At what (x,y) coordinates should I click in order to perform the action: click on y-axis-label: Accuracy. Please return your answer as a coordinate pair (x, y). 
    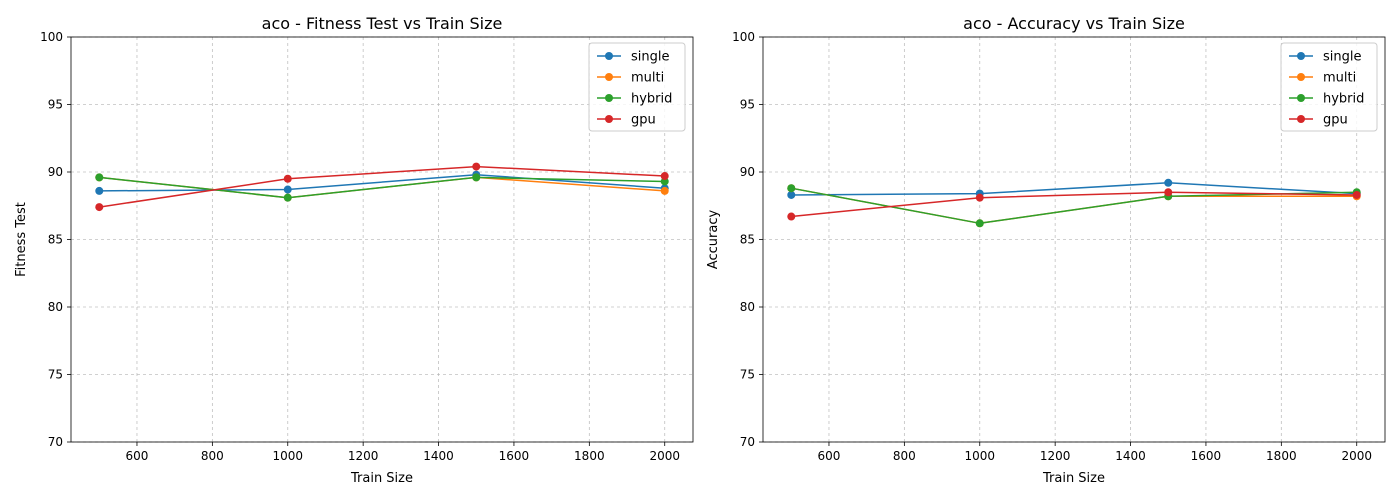
    Looking at the image, I should click on (713, 240).